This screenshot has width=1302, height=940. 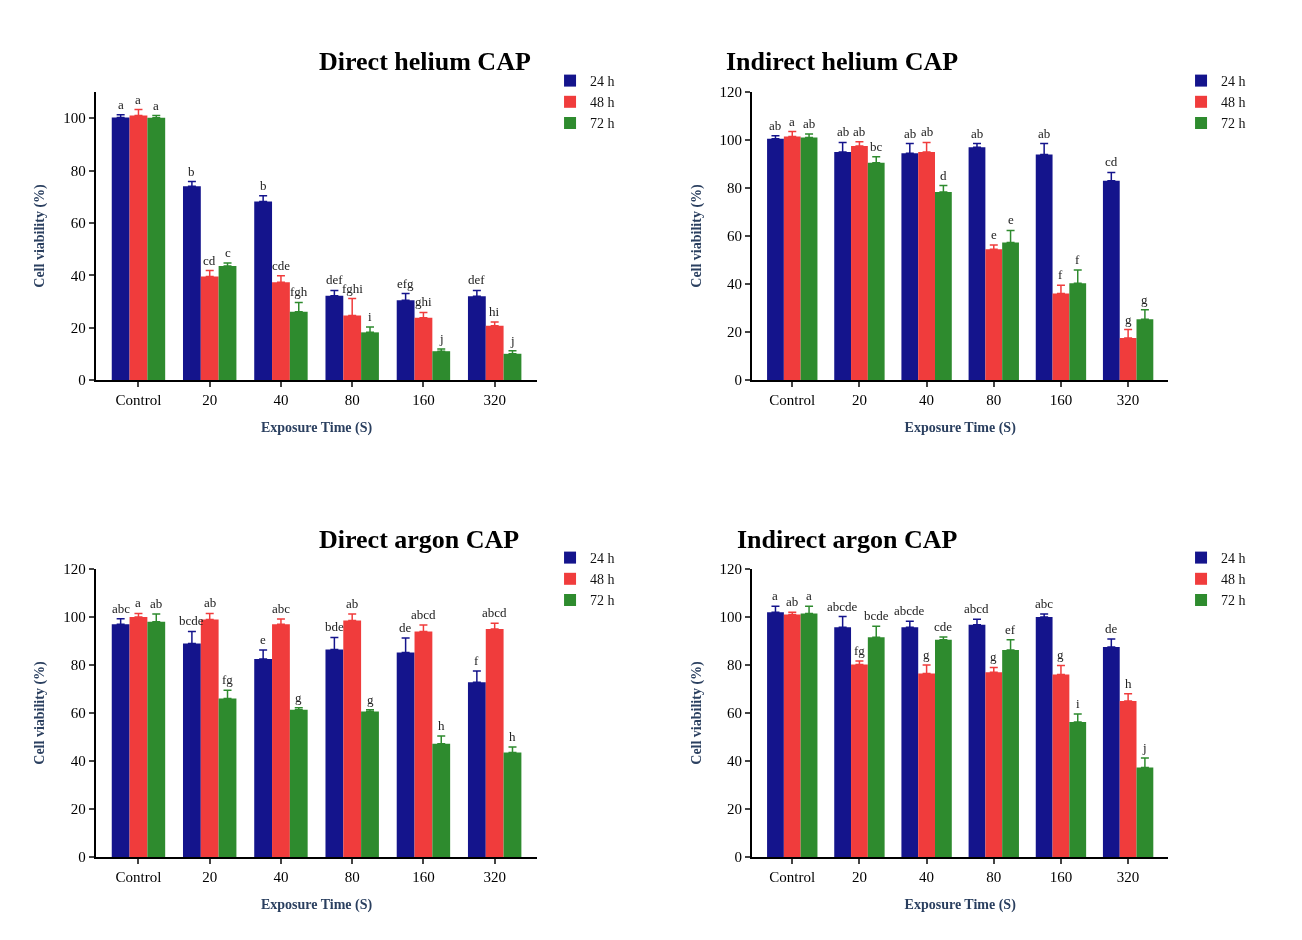 What do you see at coordinates (425, 61) in the screenshot?
I see `chart-title: Direct helium CAP` at bounding box center [425, 61].